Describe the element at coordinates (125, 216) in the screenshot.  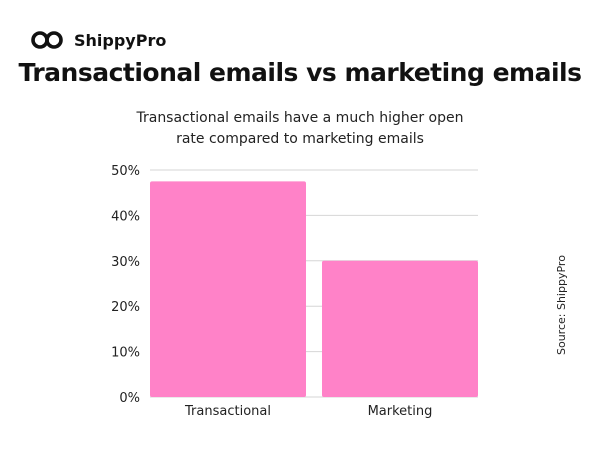
I see `y-tick-label: 40%` at that location.